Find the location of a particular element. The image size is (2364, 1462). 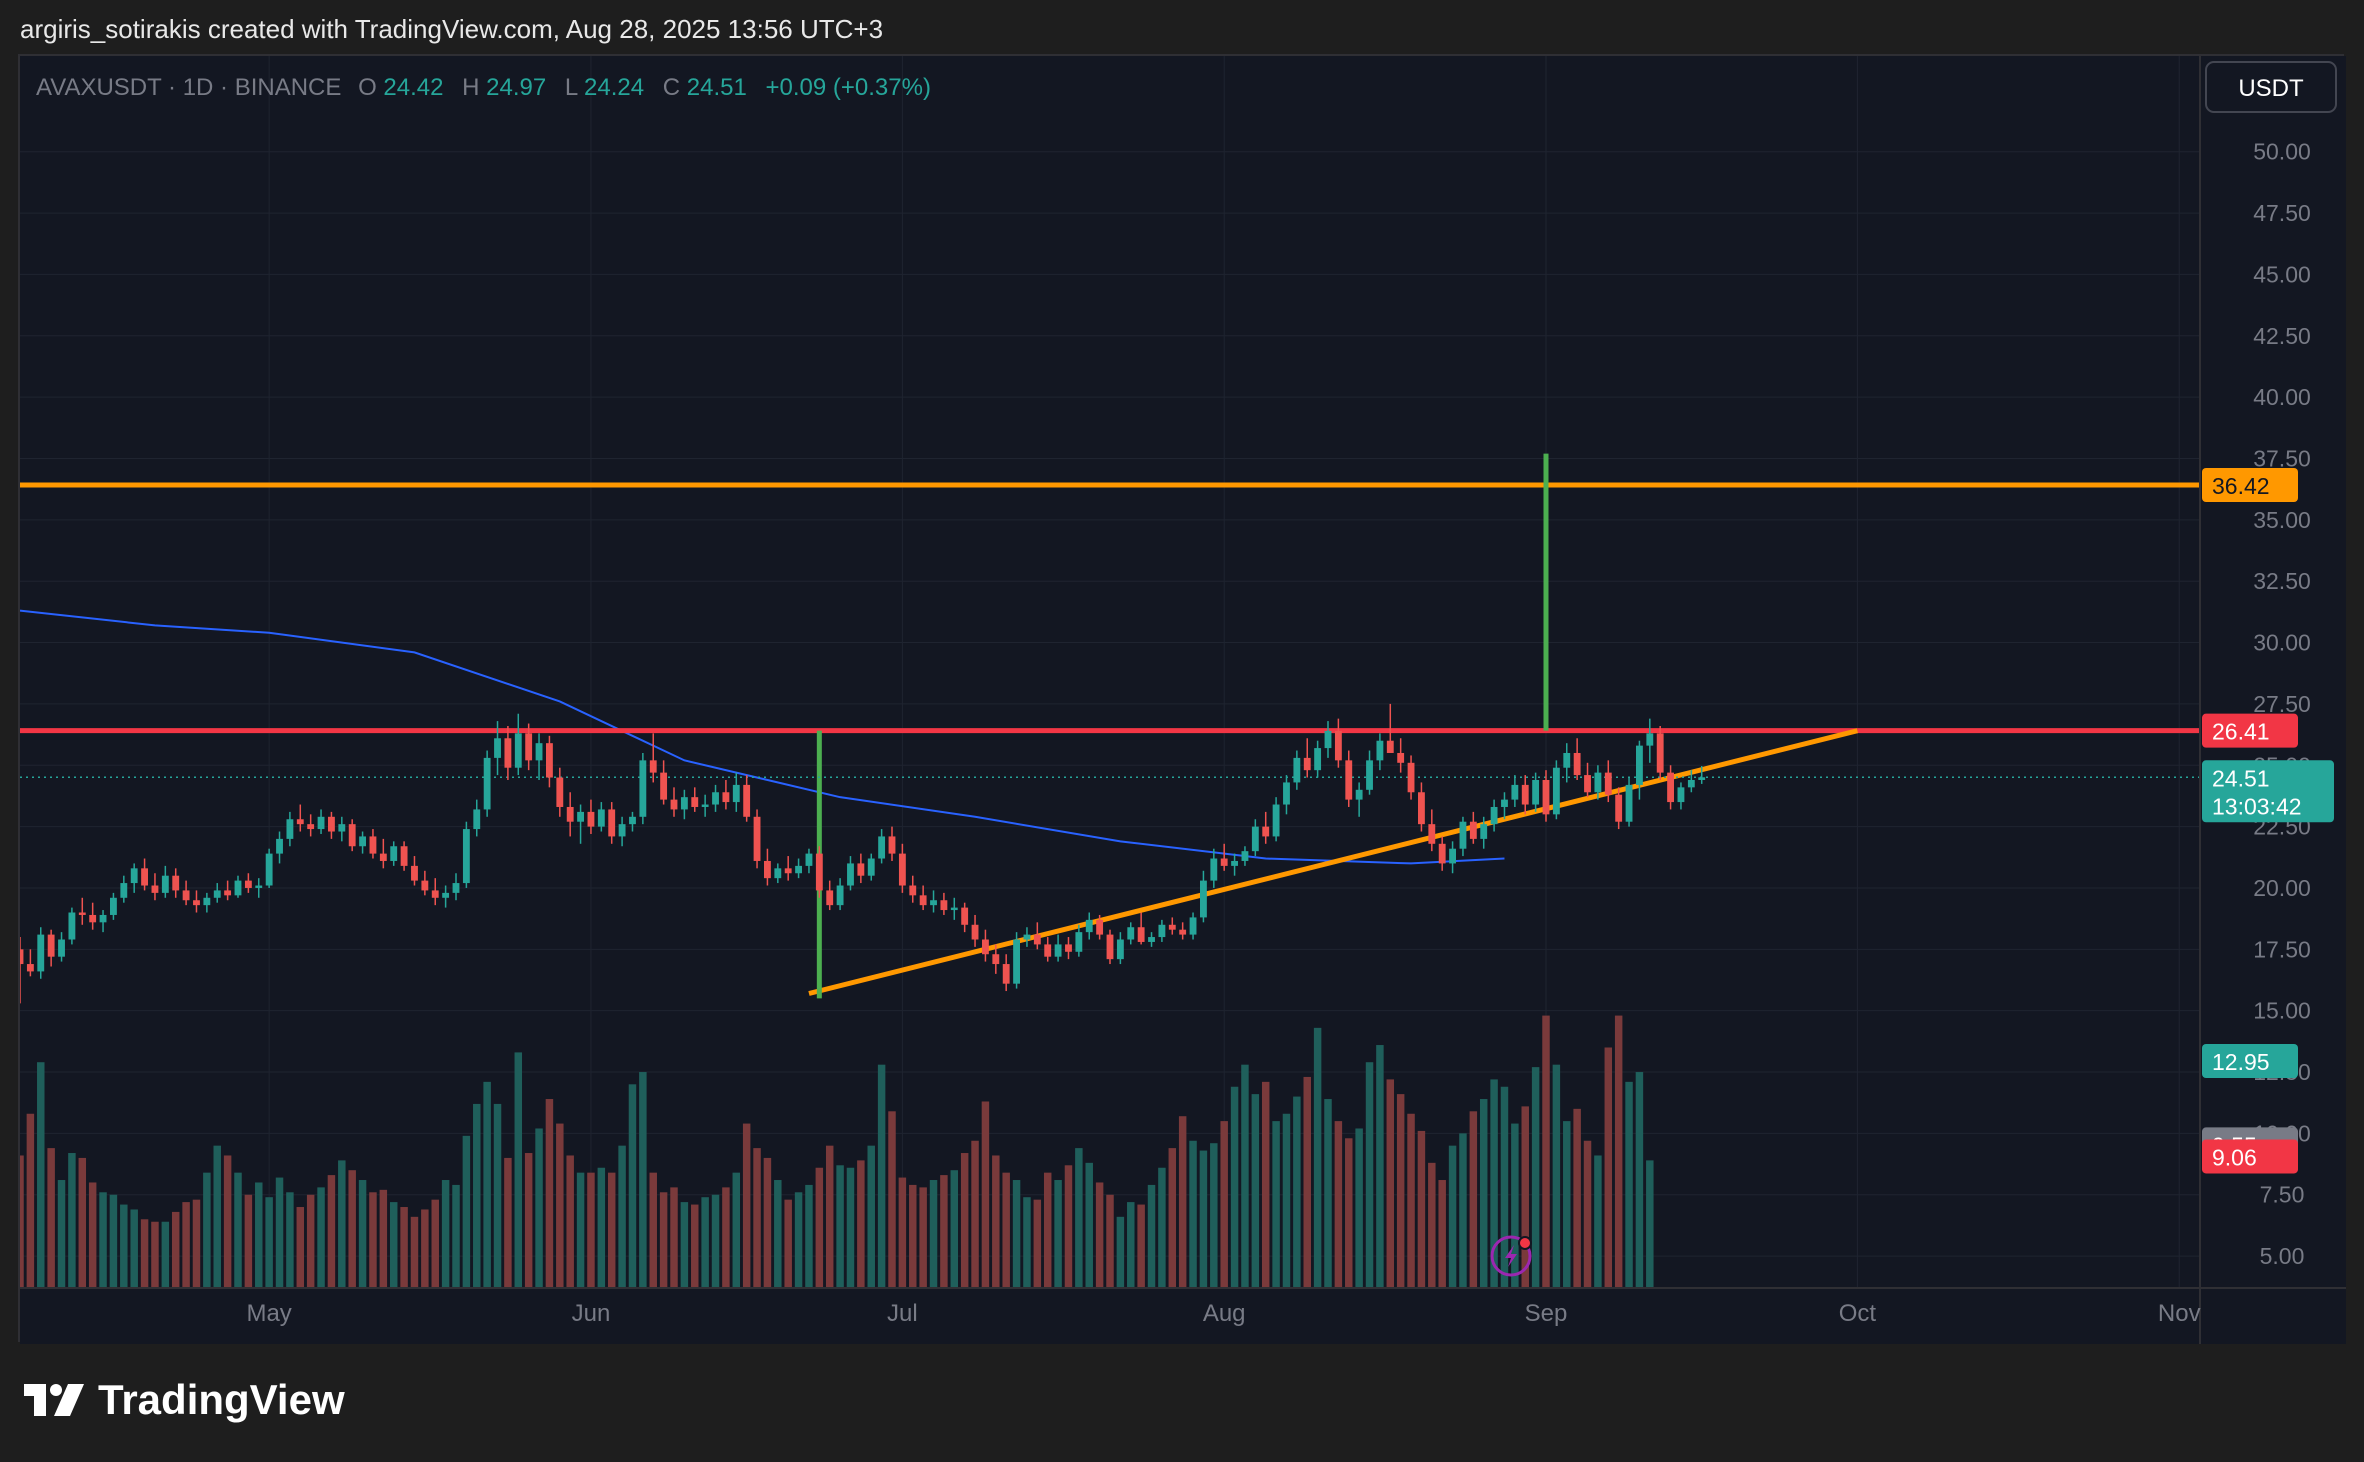

price-label-value: 26.41 is located at coordinates (2241, 732).